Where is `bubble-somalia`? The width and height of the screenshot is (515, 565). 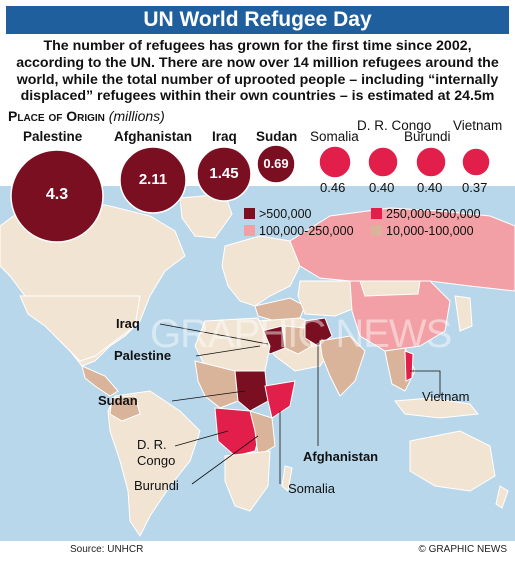
bubble-somalia is located at coordinates (335, 162).